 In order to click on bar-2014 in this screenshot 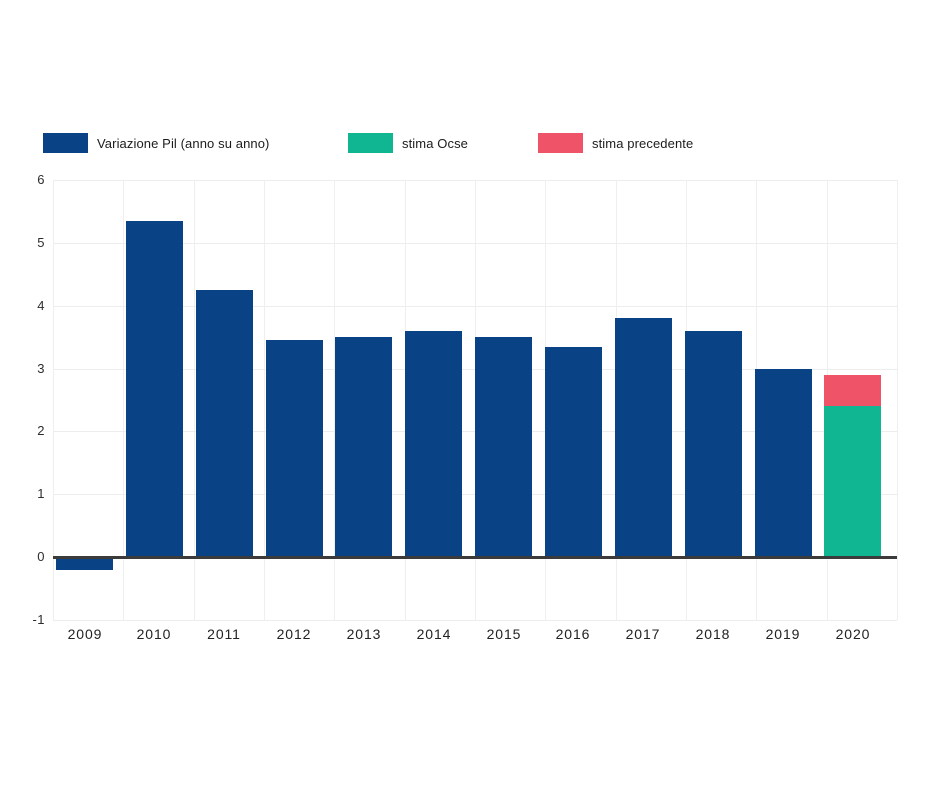, I will do `click(433, 444)`.